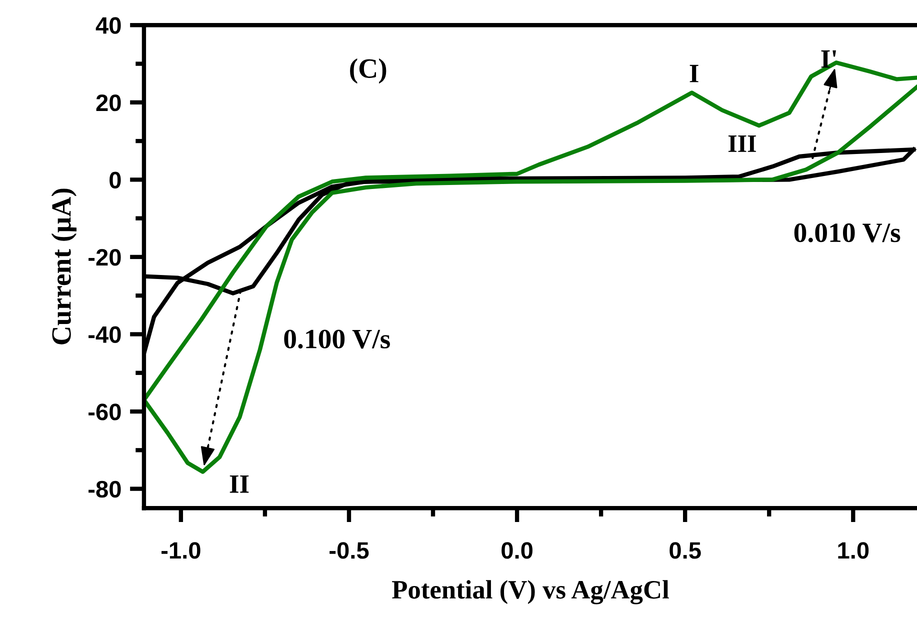  What do you see at coordinates (108, 103) in the screenshot?
I see `y-tick-label: 20` at bounding box center [108, 103].